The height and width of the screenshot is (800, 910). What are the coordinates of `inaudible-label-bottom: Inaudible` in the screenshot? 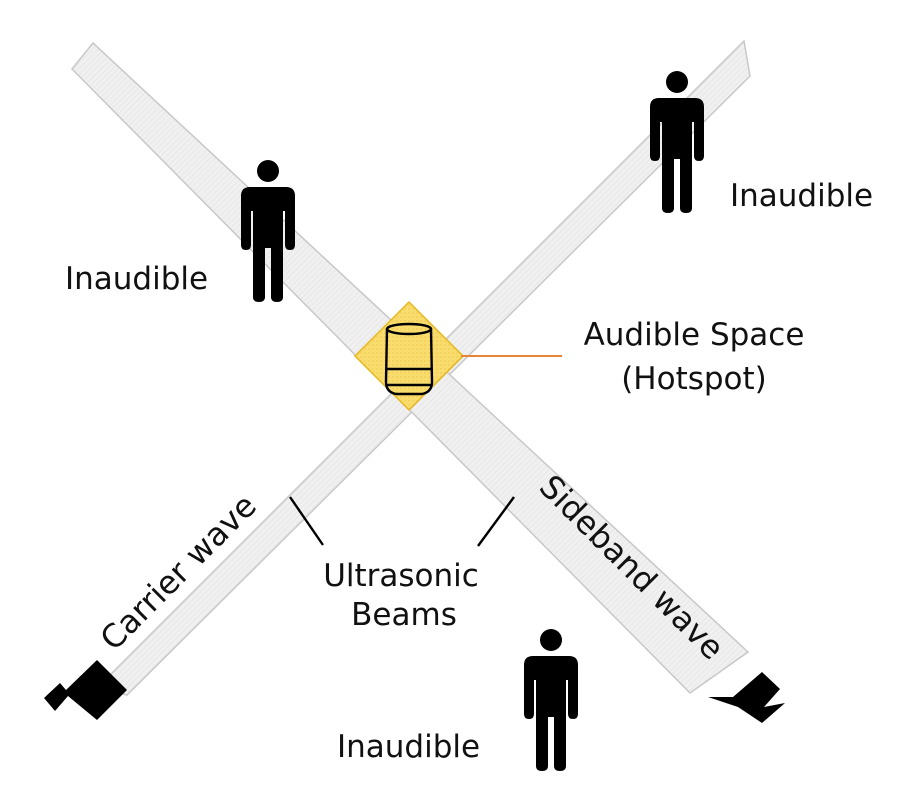 It's located at (408, 747).